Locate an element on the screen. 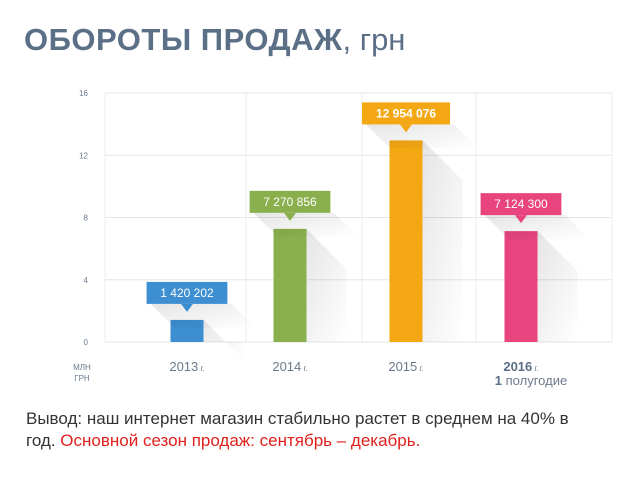  bar-2015 is located at coordinates (406, 241).